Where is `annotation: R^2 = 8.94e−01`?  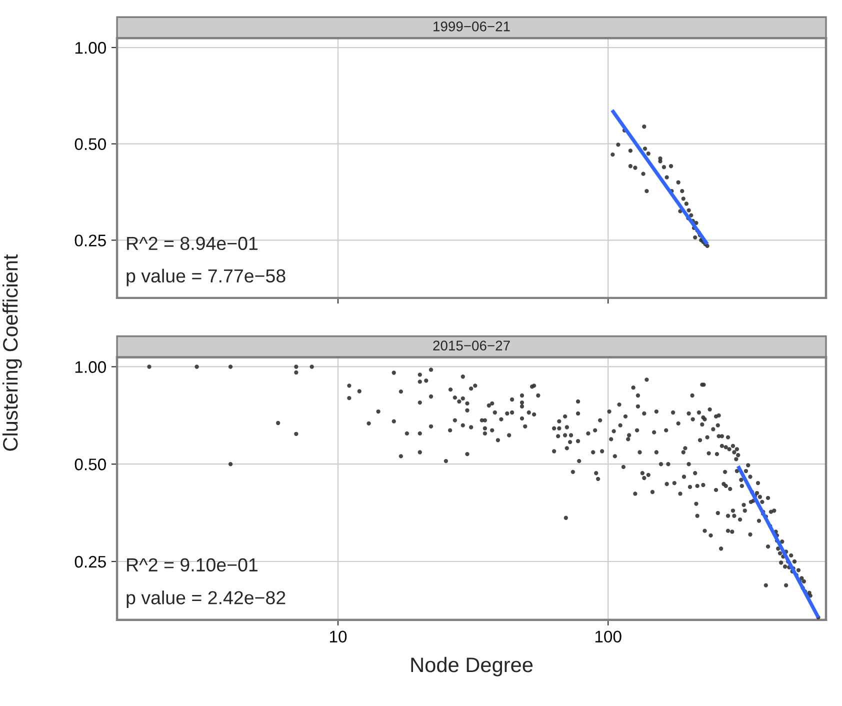 annotation: R^2 = 8.94e−01 is located at coordinates (192, 243).